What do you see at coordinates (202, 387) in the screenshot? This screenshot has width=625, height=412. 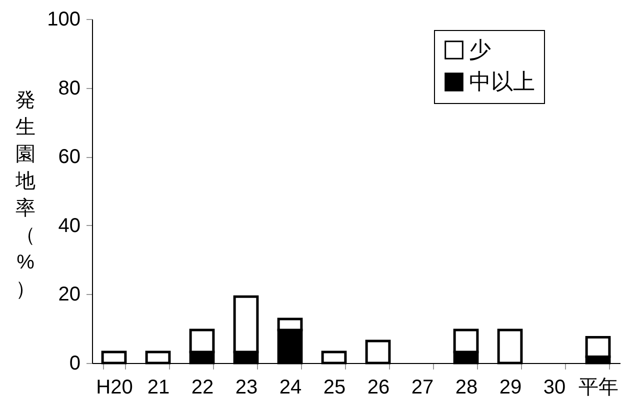 I see `x-tick-label: 22` at bounding box center [202, 387].